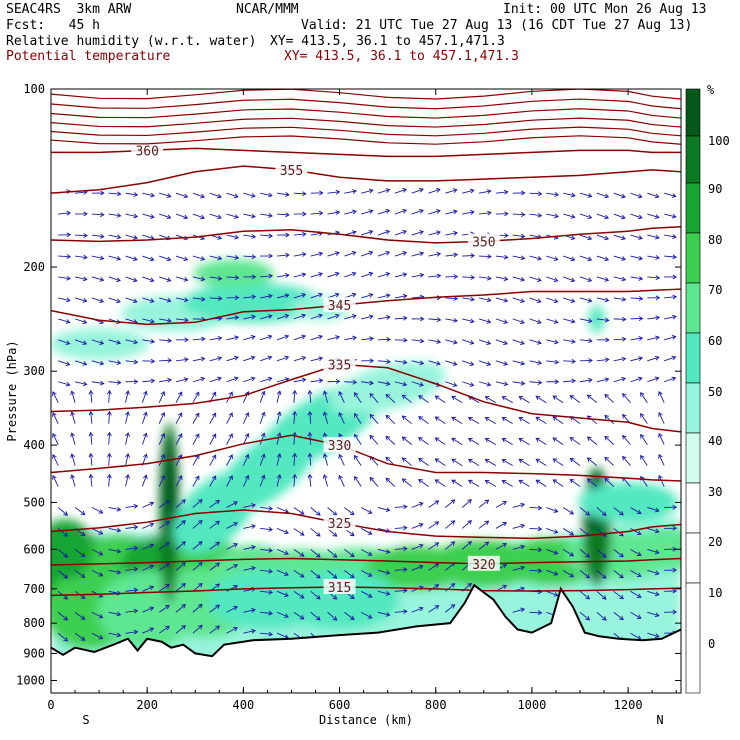  I want to click on forecast-hour: Fcst: 45 h, so click(53, 25).